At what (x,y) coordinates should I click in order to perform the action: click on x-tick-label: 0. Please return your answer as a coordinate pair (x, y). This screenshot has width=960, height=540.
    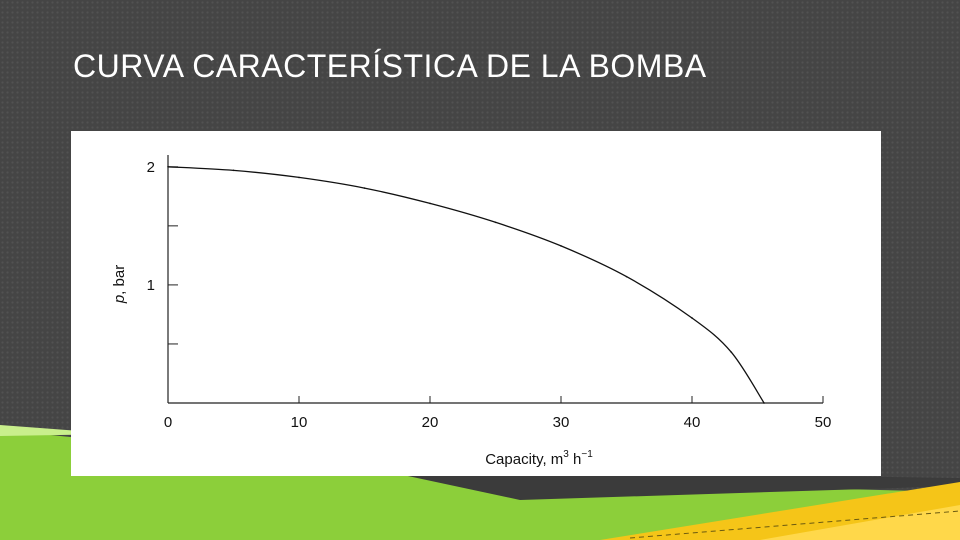
    Looking at the image, I should click on (168, 422).